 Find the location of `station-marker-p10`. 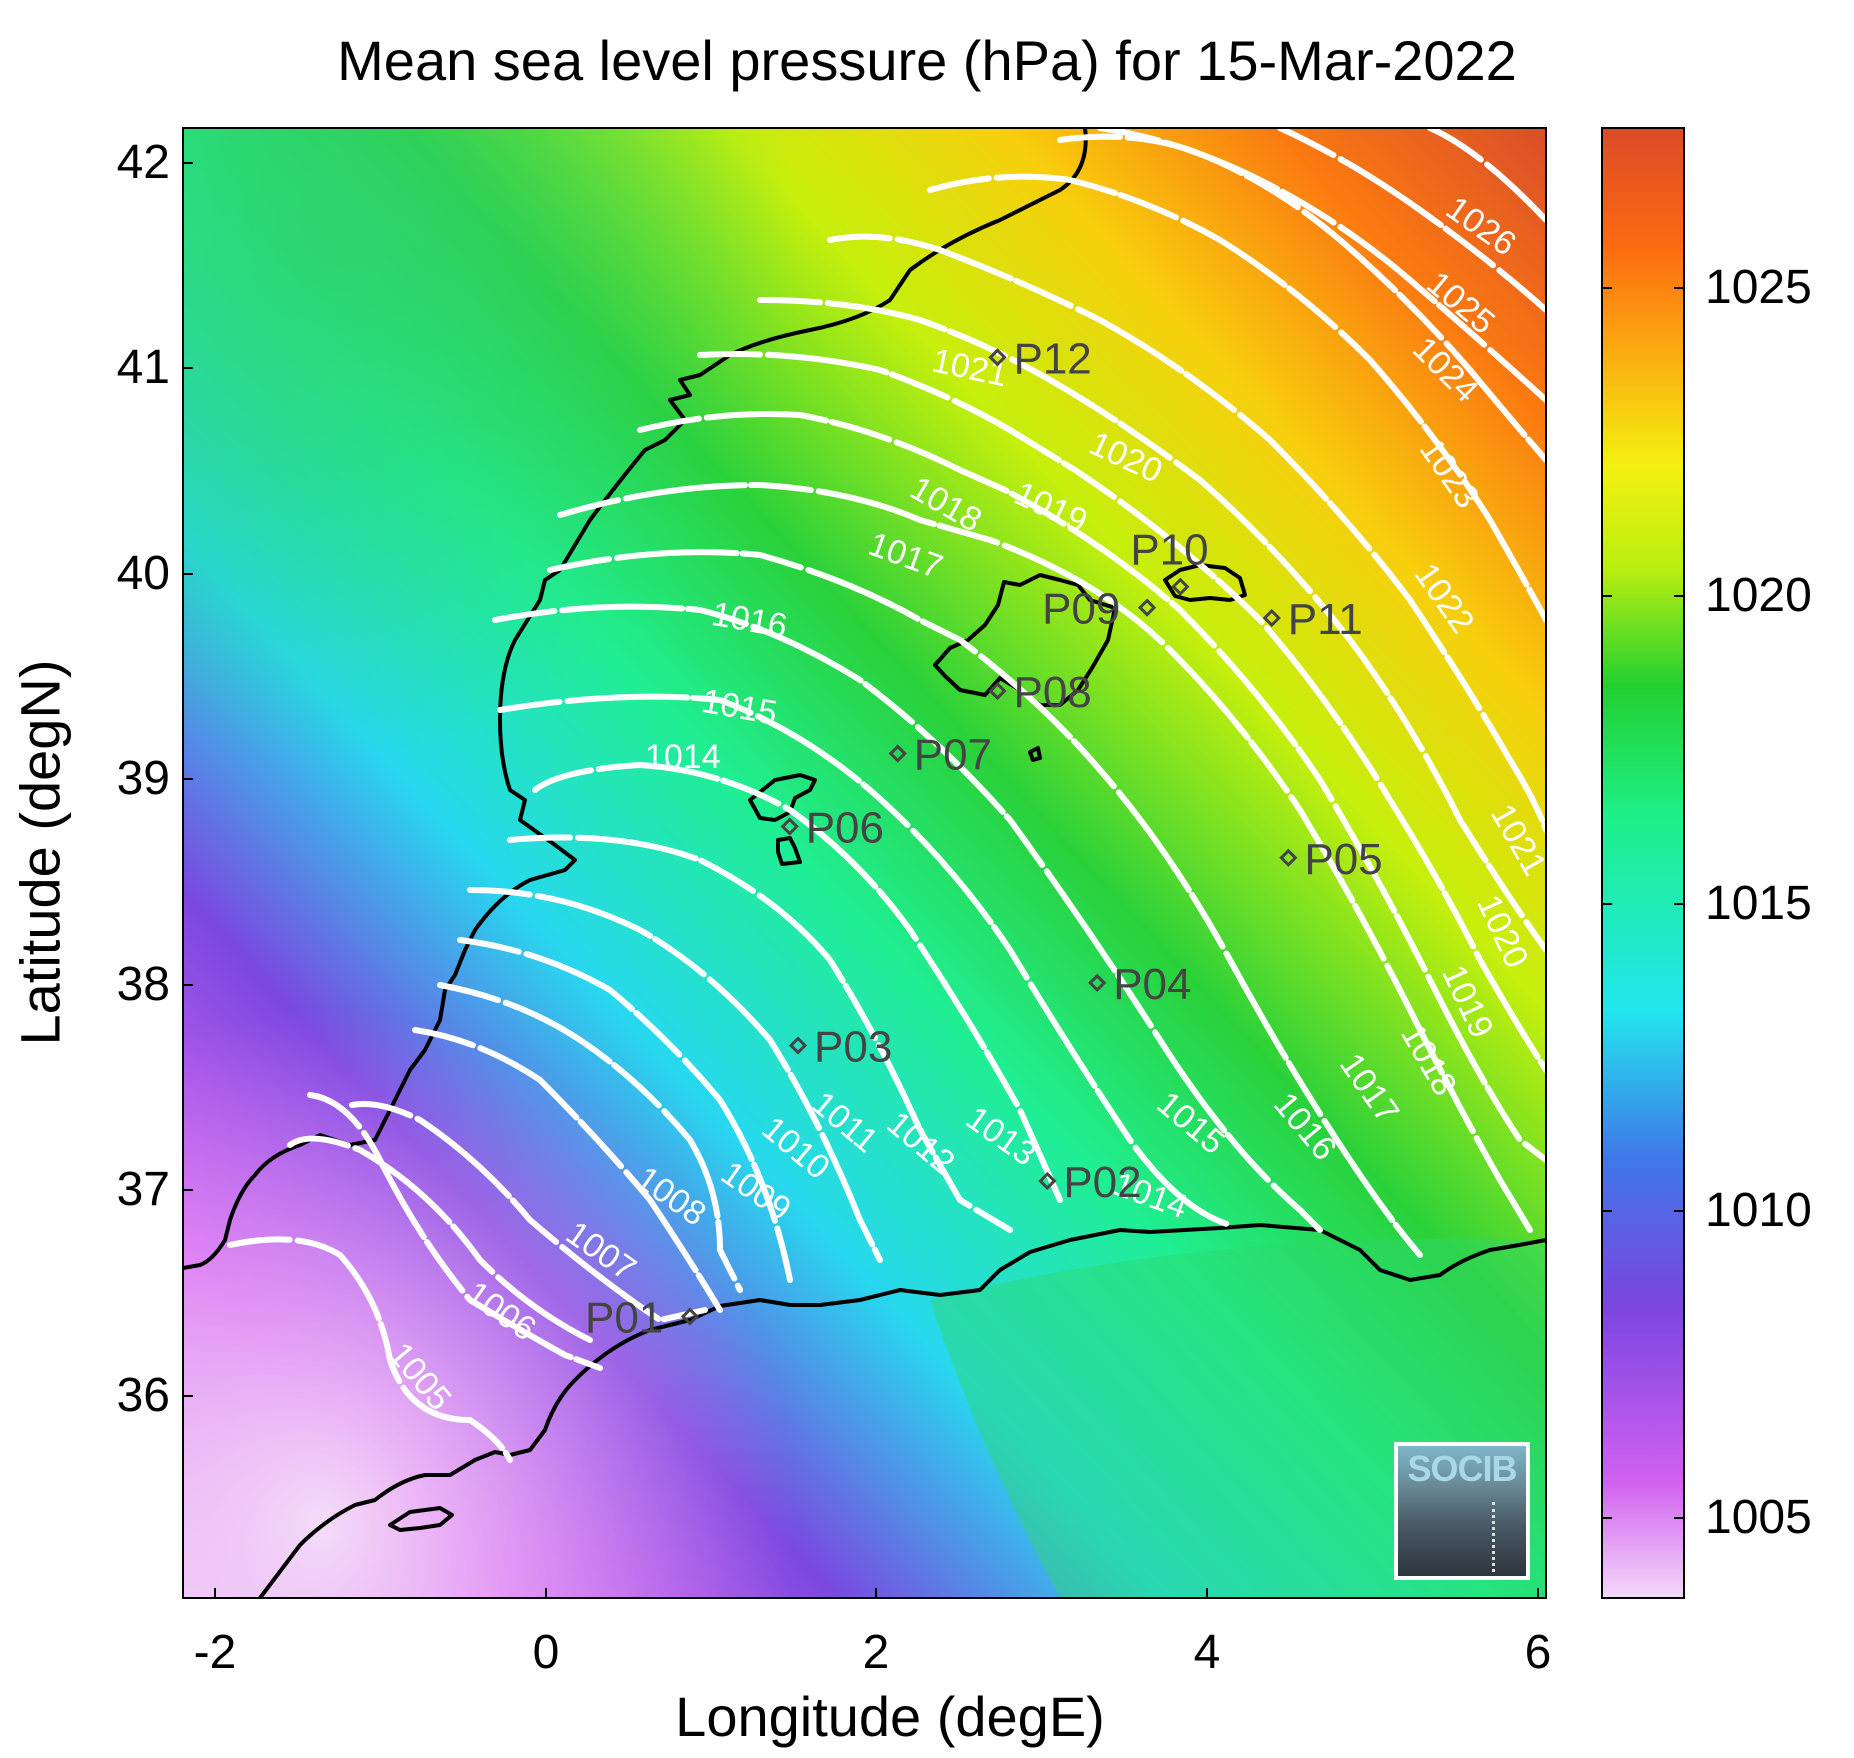

station-marker-p10 is located at coordinates (1180, 586).